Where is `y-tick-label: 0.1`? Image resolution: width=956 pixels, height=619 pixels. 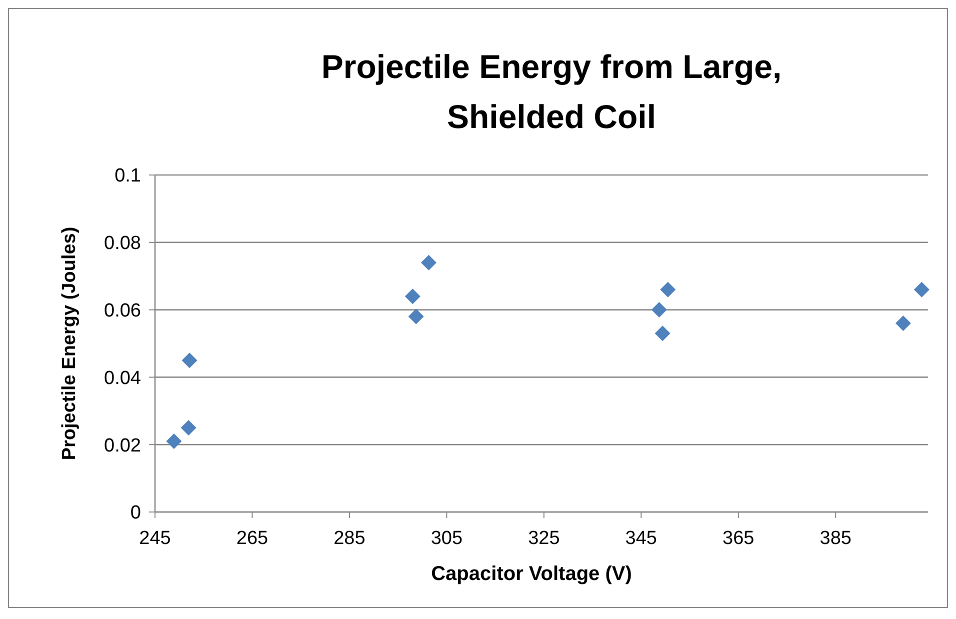
y-tick-label: 0.1 is located at coordinates (127, 176).